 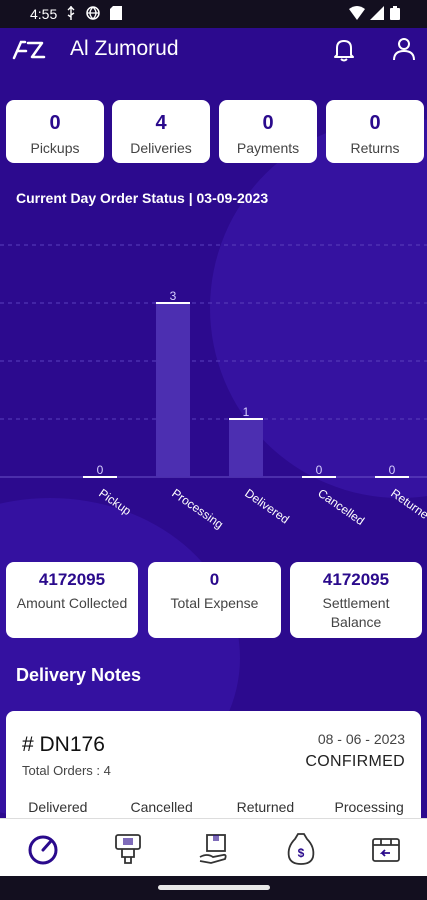 What do you see at coordinates (173, 296) in the screenshot?
I see `chart-data-label: 3` at bounding box center [173, 296].